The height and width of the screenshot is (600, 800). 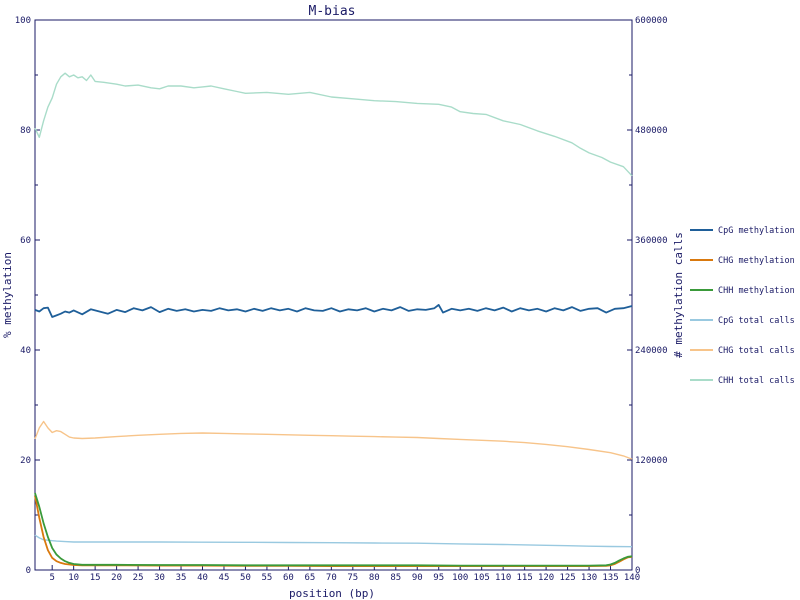 What do you see at coordinates (333, 124) in the screenshot?
I see `series-line-chh-total-calls` at bounding box center [333, 124].